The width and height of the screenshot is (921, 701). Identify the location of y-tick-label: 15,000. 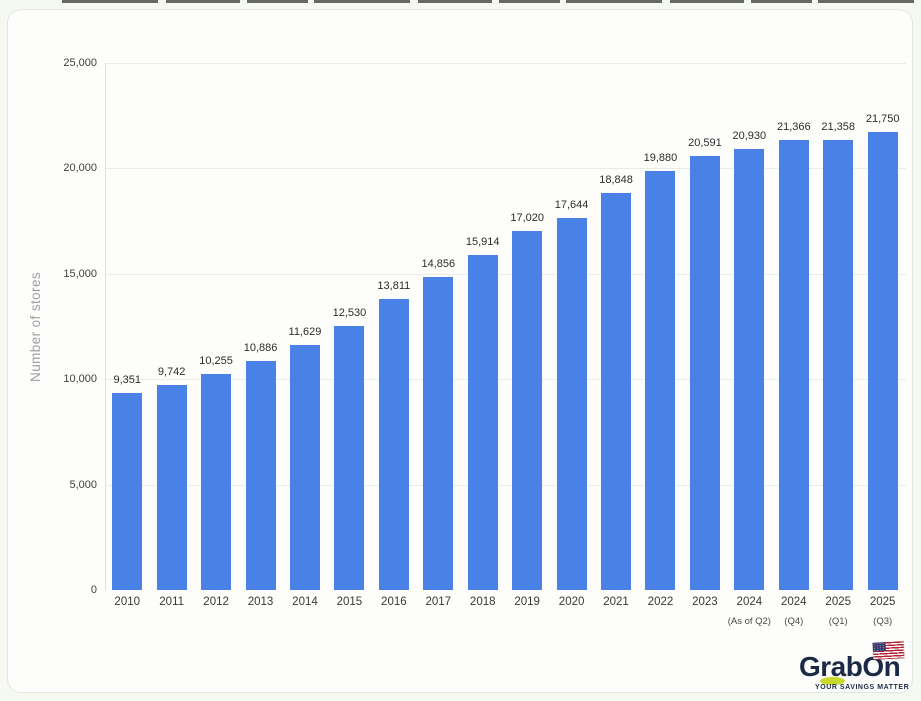
(80, 273).